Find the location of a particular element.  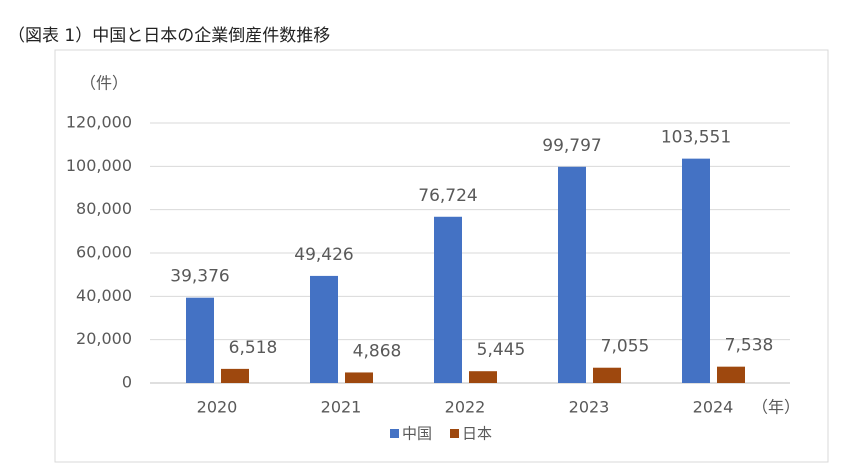

y-tick-label: 0 is located at coordinates (127, 382).